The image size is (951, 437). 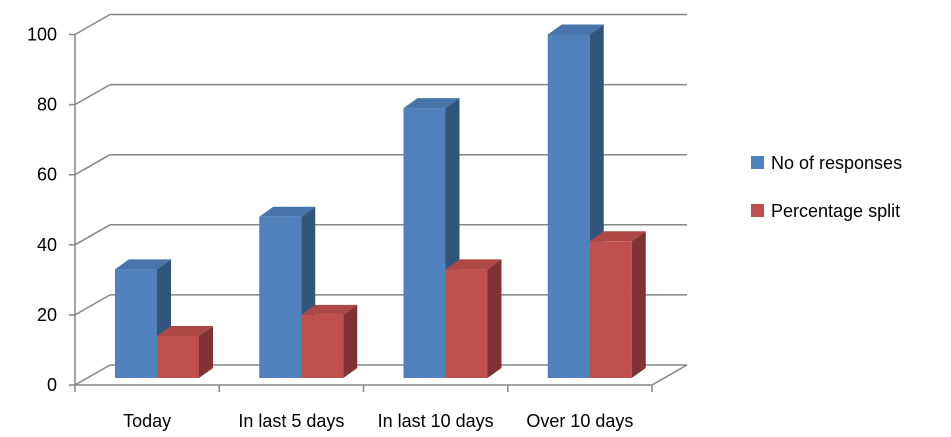 What do you see at coordinates (380, 24) in the screenshot?
I see `gridline` at bounding box center [380, 24].